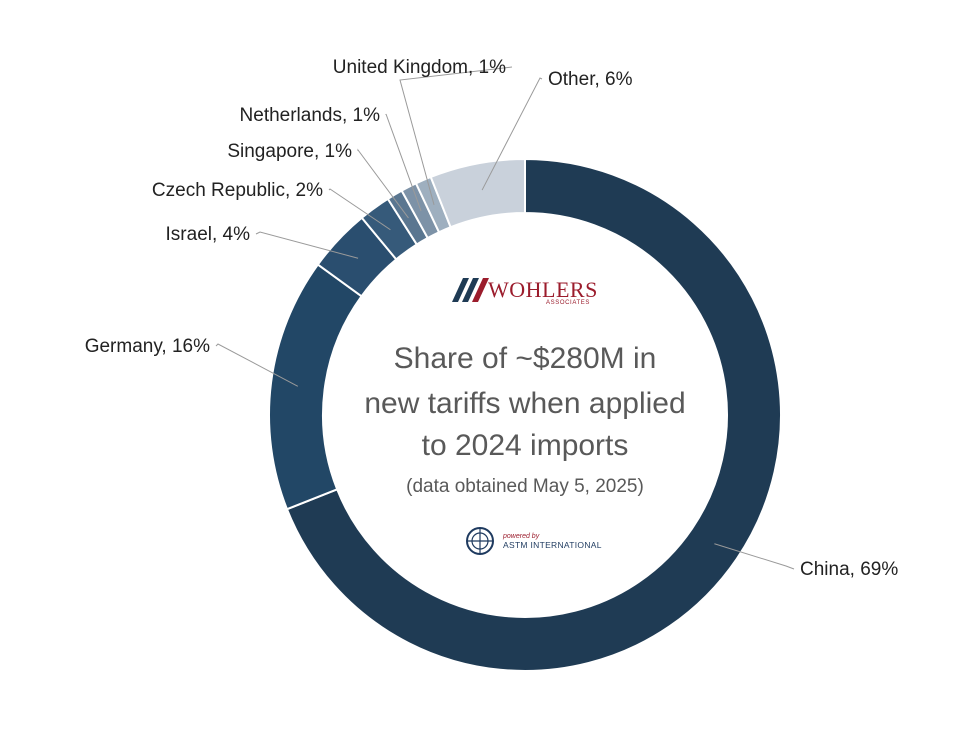 This screenshot has width=980, height=738. What do you see at coordinates (208, 234) in the screenshot?
I see `slice-label: Israel, 4%` at bounding box center [208, 234].